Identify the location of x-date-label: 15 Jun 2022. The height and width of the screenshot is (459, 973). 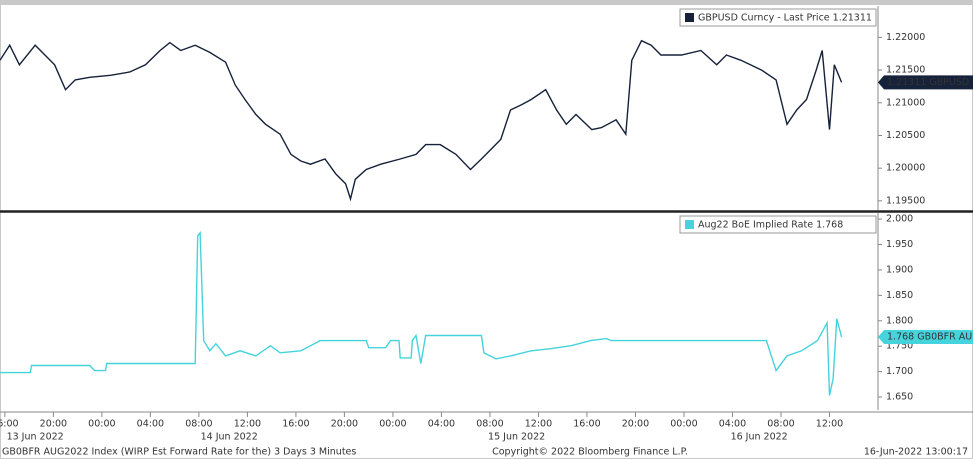
(516, 437).